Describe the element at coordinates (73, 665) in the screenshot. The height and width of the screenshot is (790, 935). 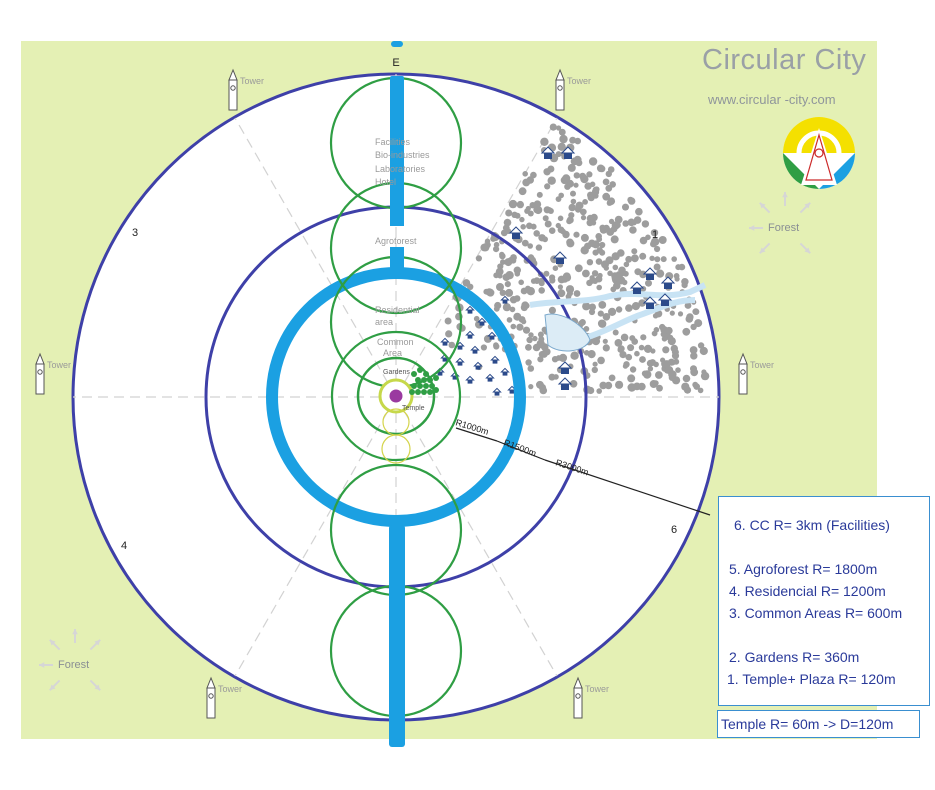
I see `forest-label-west: Forest` at that location.